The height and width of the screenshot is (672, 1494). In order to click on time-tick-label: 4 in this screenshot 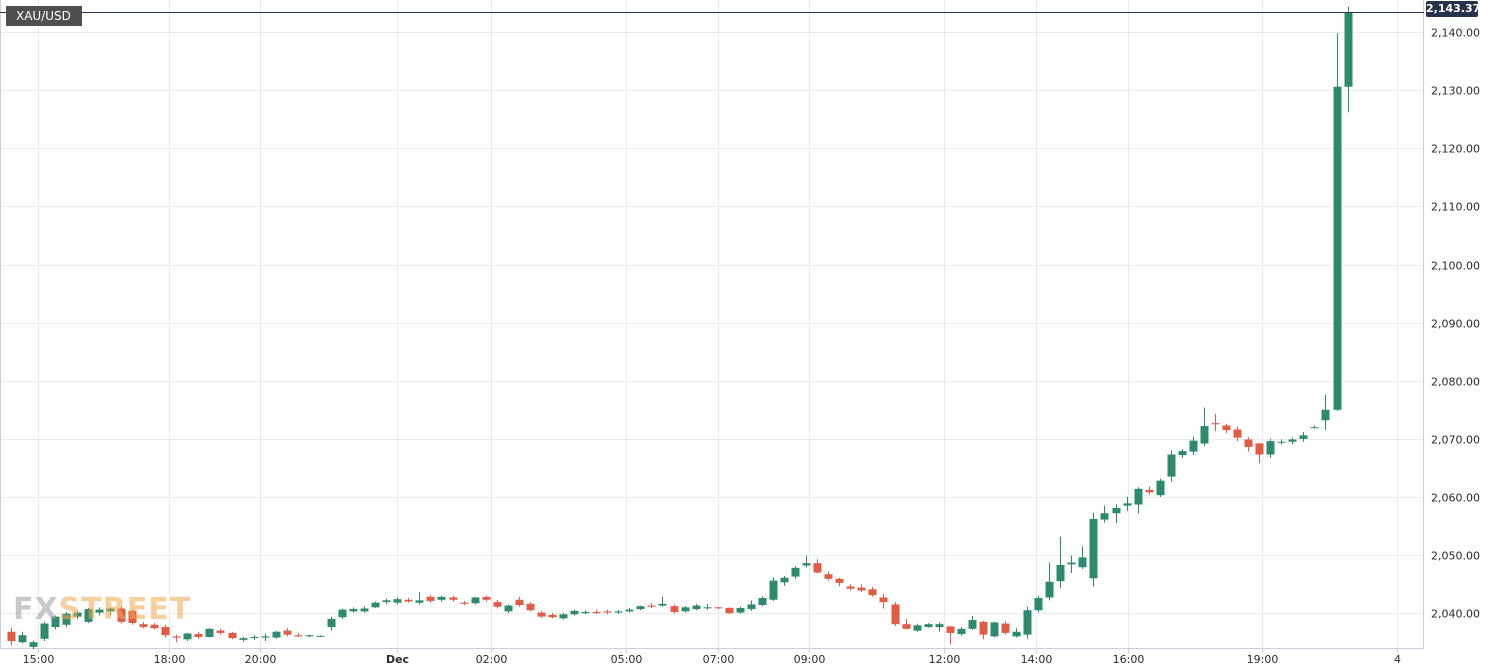, I will do `click(1397, 659)`.